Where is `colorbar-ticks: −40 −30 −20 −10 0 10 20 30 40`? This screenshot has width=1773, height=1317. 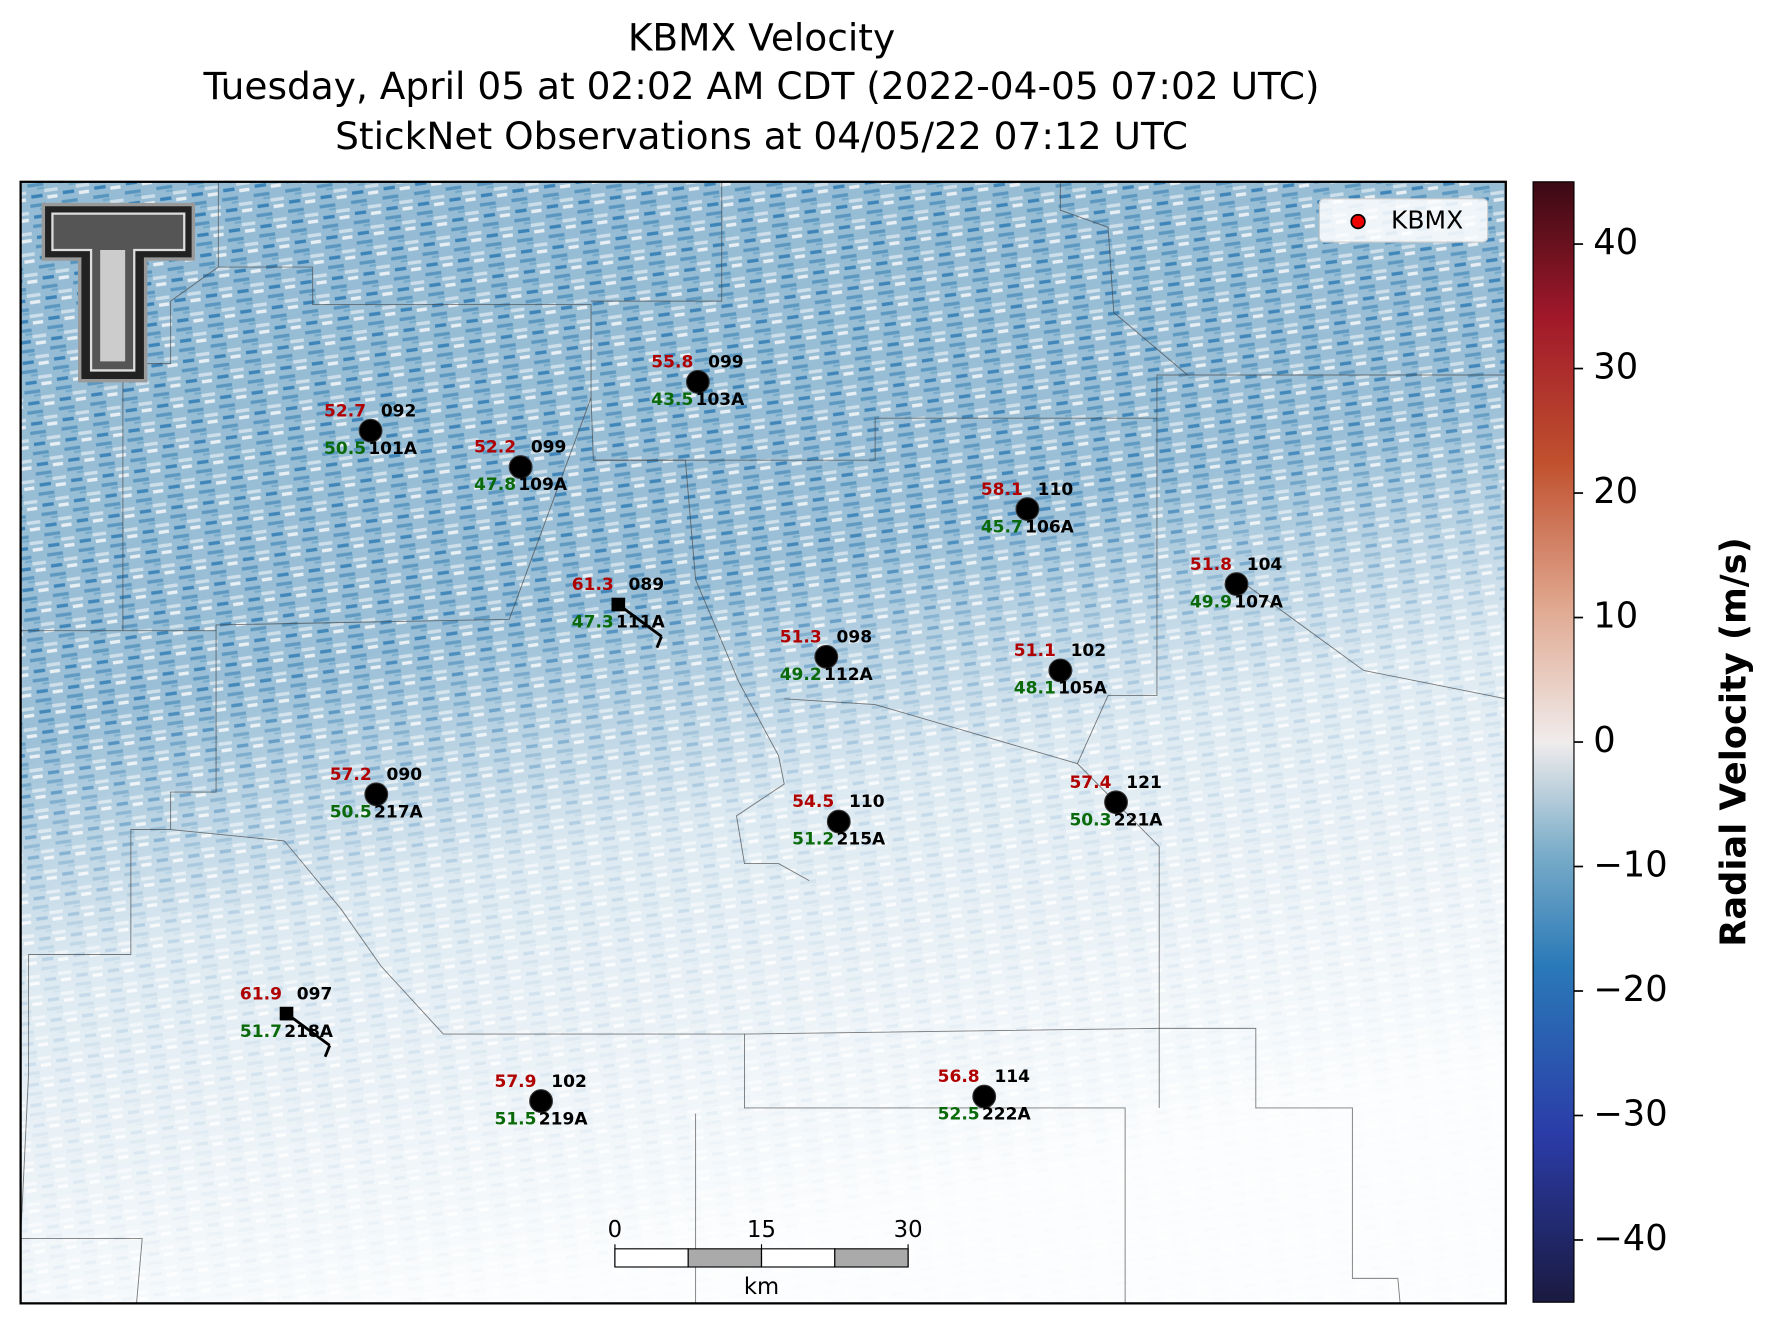
colorbar-ticks: −40 −30 −20 −10 0 10 20 30 40 is located at coordinates (1620, 740).